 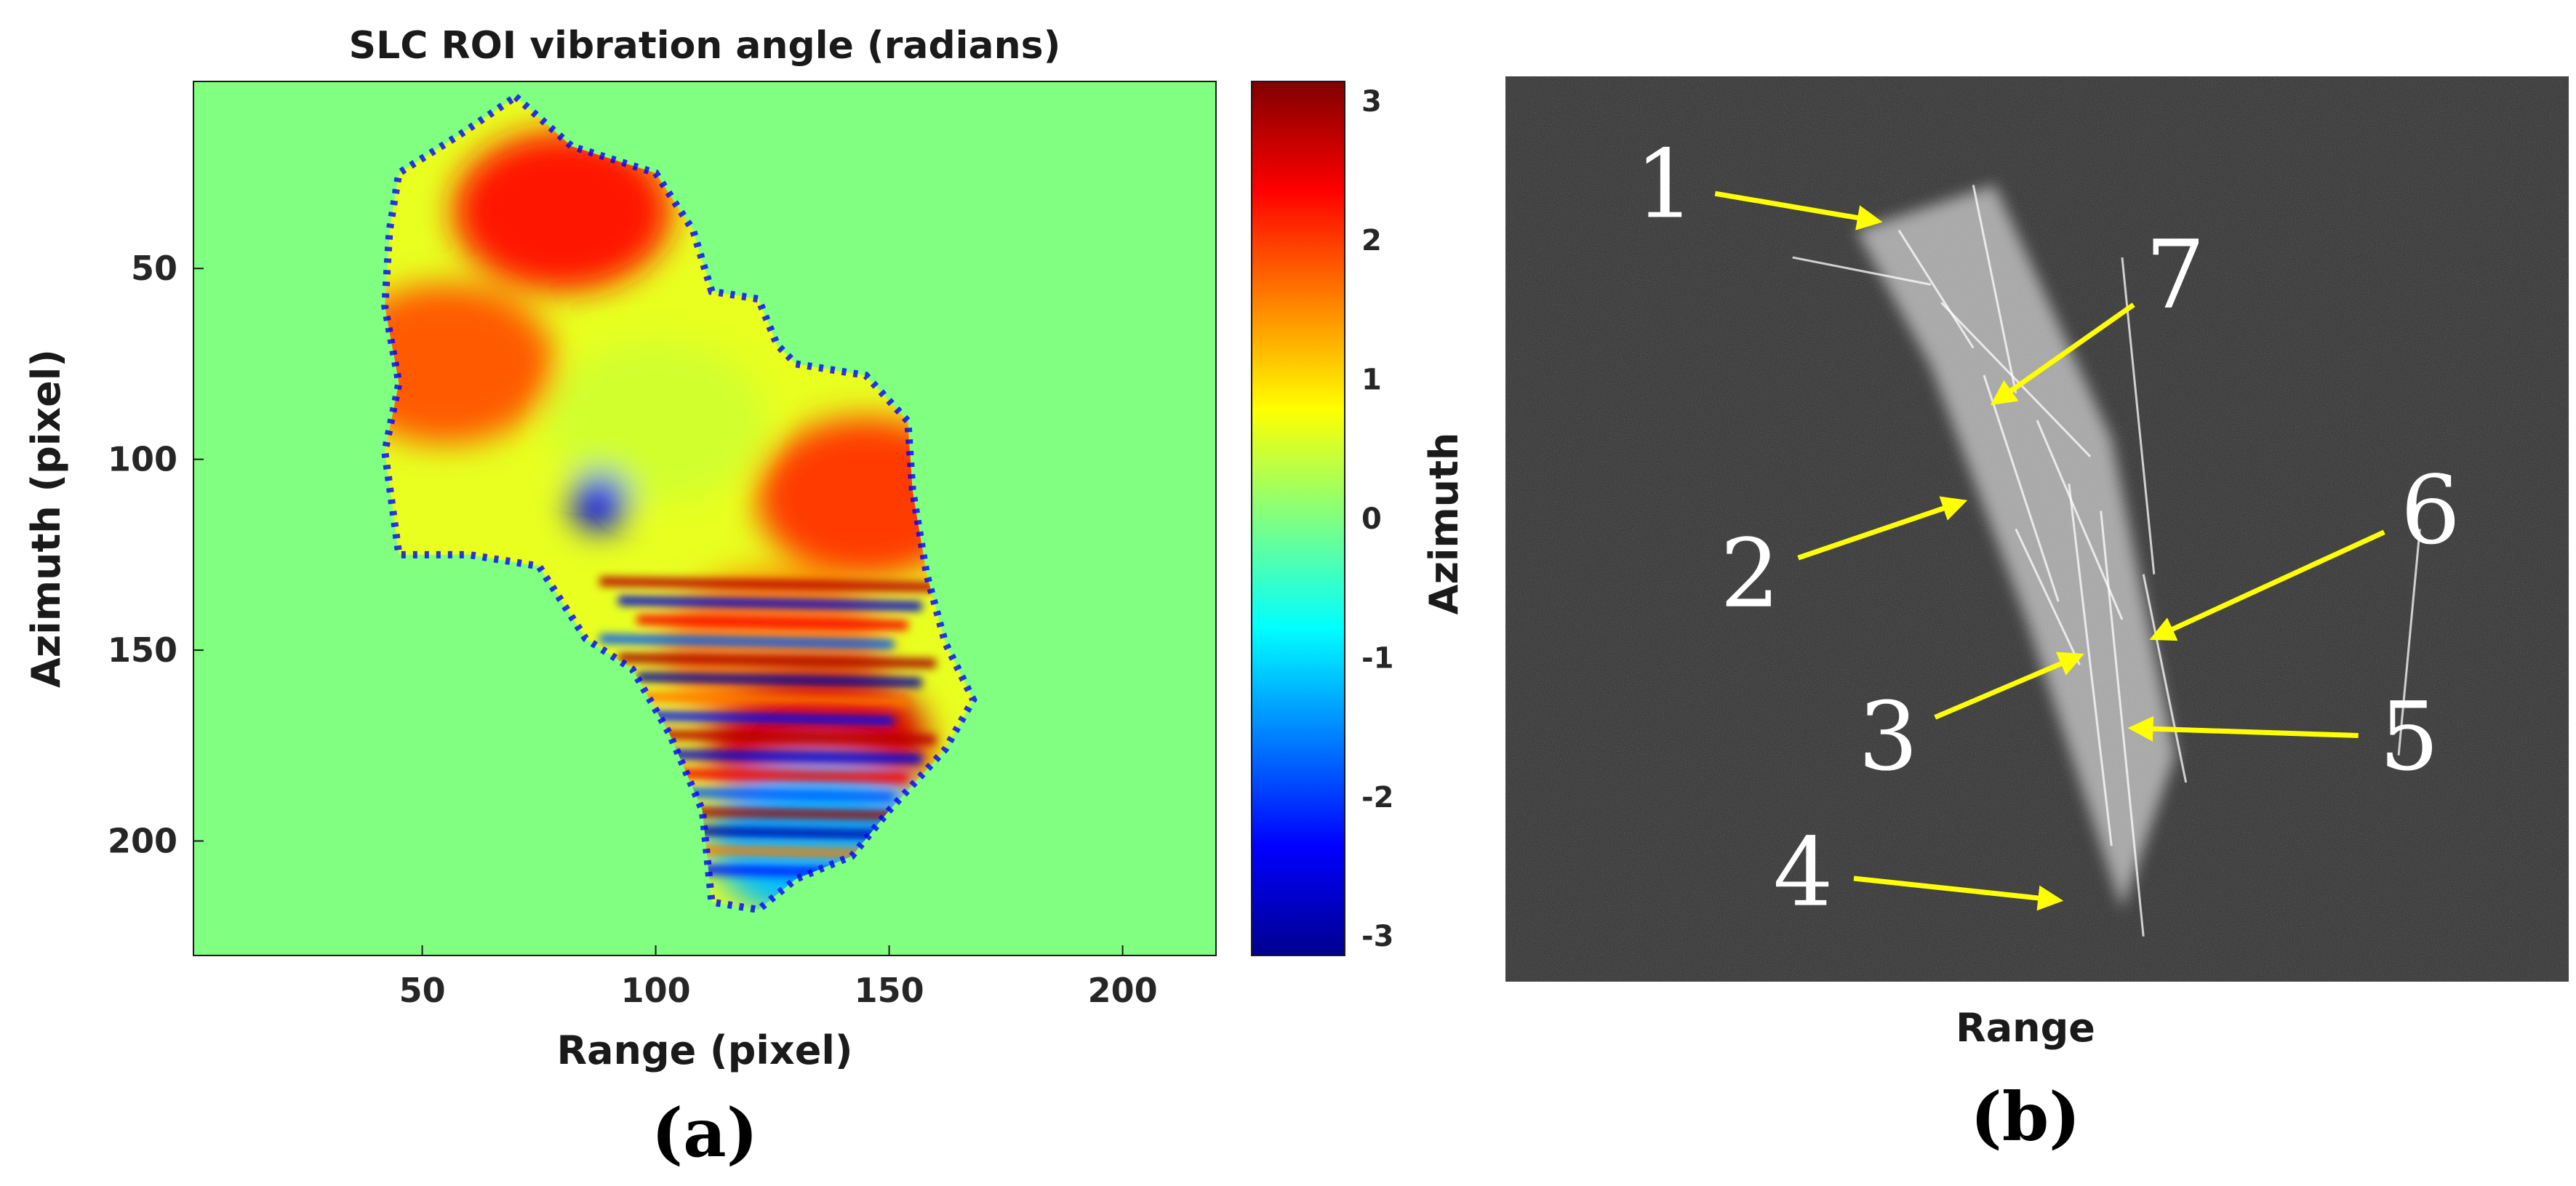 What do you see at coordinates (1377, 658) in the screenshot?
I see `colorbar-tick-label: -1` at bounding box center [1377, 658].